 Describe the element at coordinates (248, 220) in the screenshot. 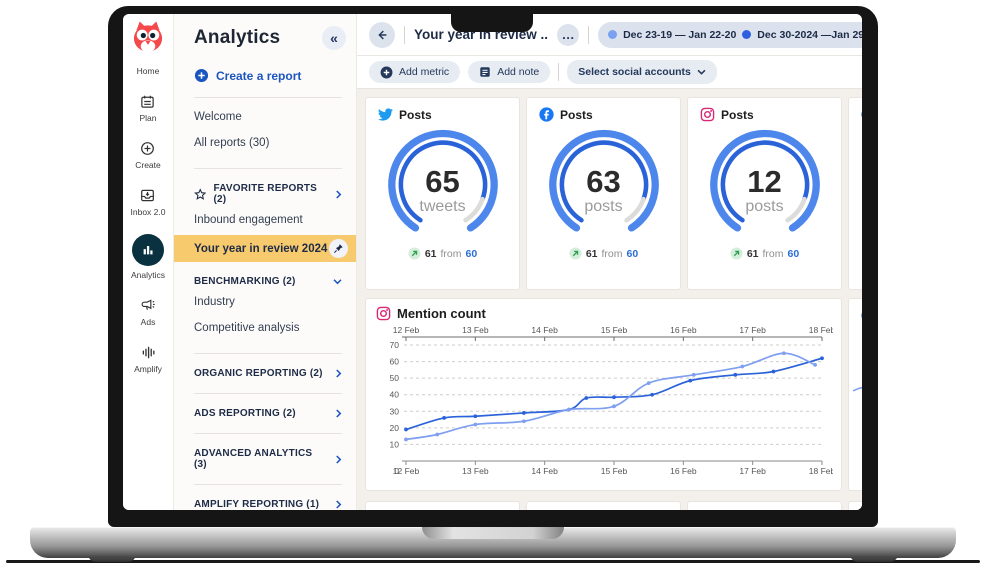

I see `sidebar-item-inbound-engagement: Inbound engagement` at that location.